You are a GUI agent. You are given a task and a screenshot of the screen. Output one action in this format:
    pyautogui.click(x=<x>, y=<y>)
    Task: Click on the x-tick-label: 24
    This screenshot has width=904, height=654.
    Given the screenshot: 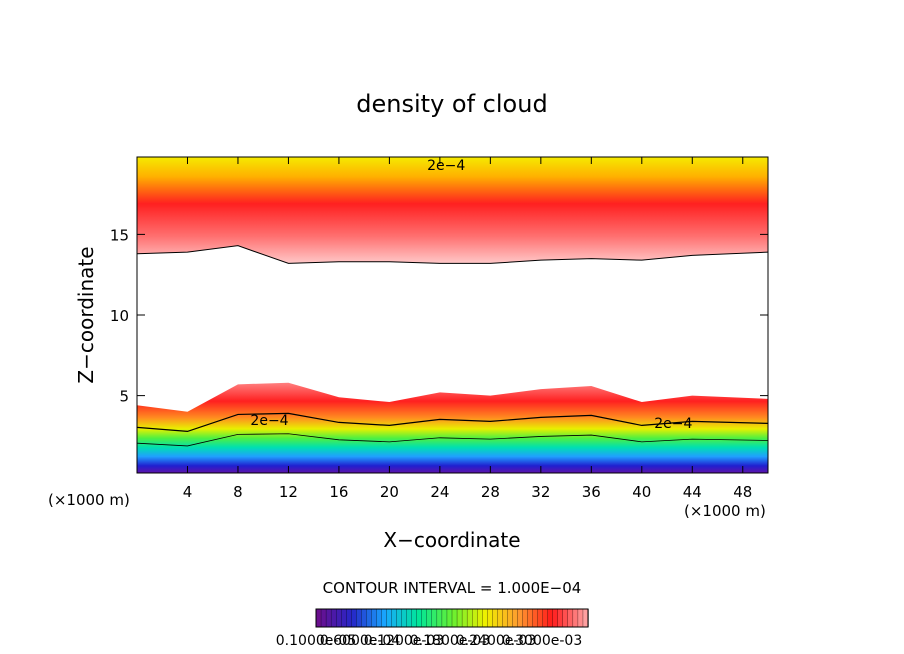 What is the action you would take?
    pyautogui.click(x=439, y=492)
    